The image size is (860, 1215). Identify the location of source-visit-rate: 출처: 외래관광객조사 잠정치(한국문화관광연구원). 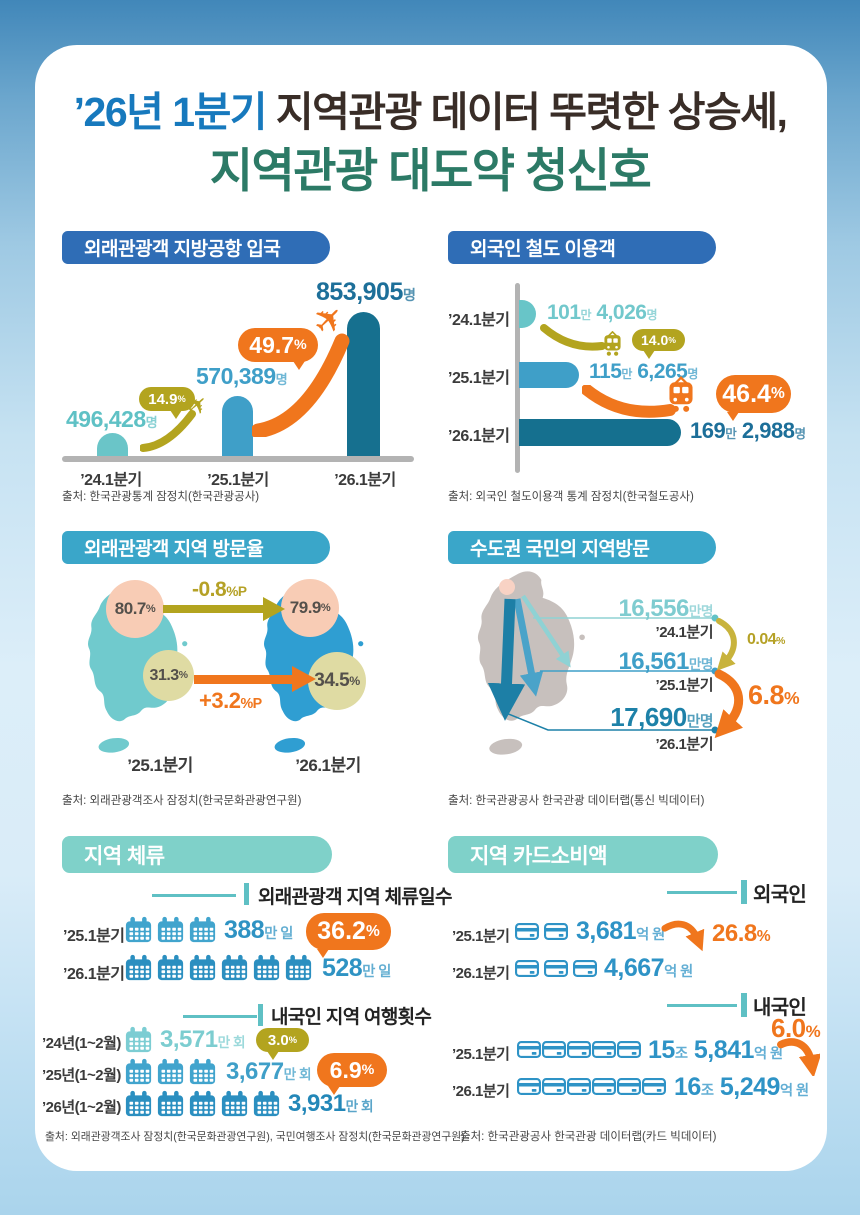
(182, 801).